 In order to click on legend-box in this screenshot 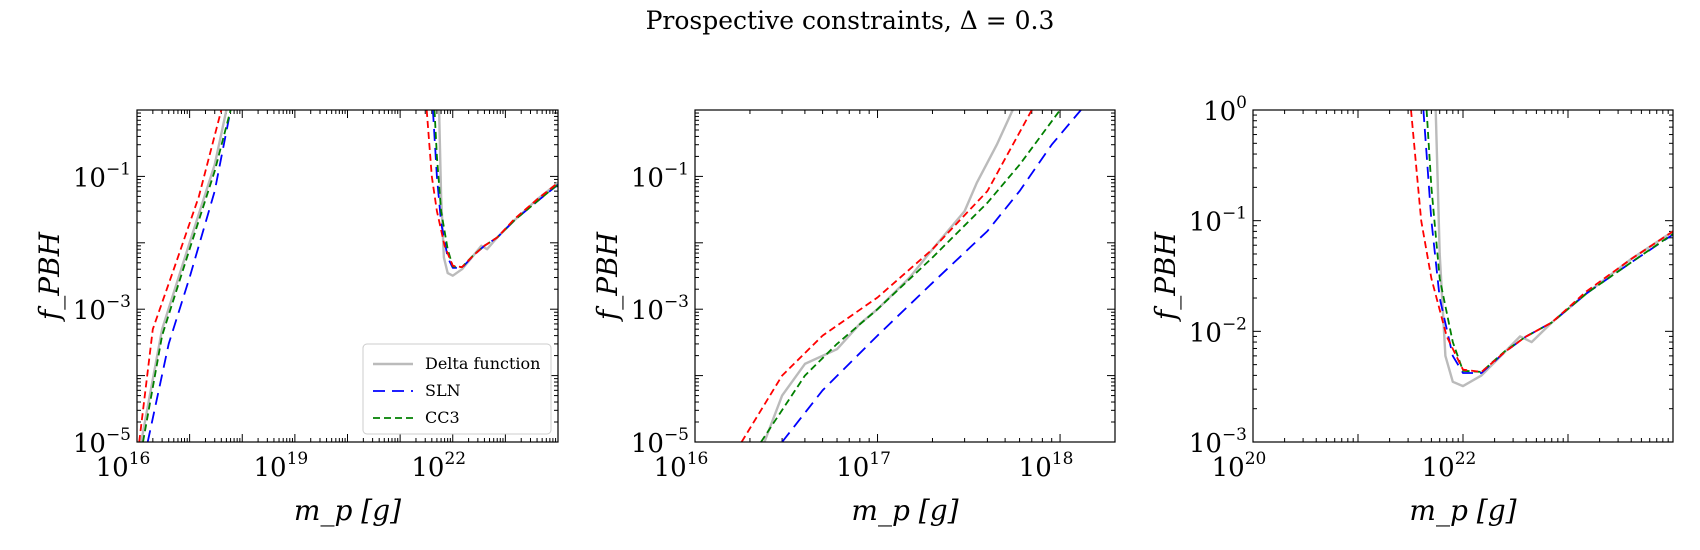, I will do `click(457, 389)`.